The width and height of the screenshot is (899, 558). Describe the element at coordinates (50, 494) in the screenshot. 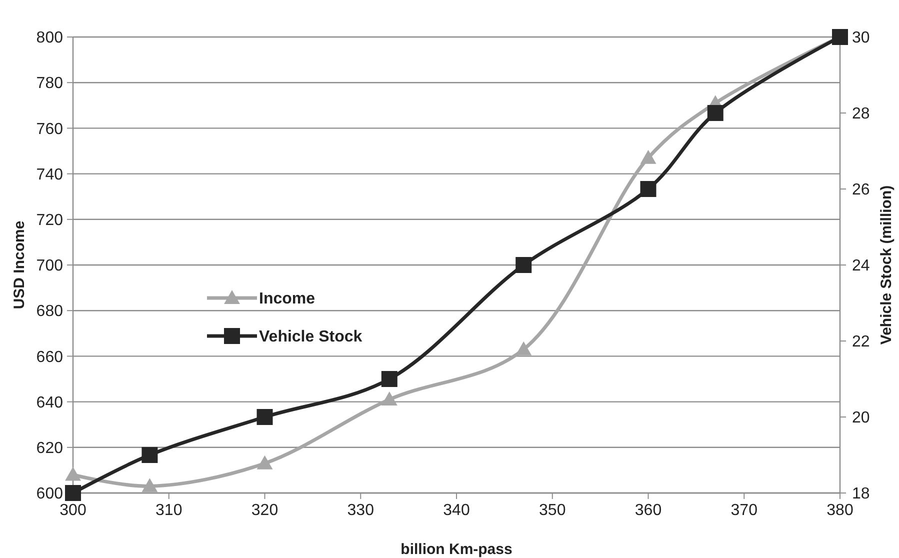

I see `y-tick-label: 600` at that location.